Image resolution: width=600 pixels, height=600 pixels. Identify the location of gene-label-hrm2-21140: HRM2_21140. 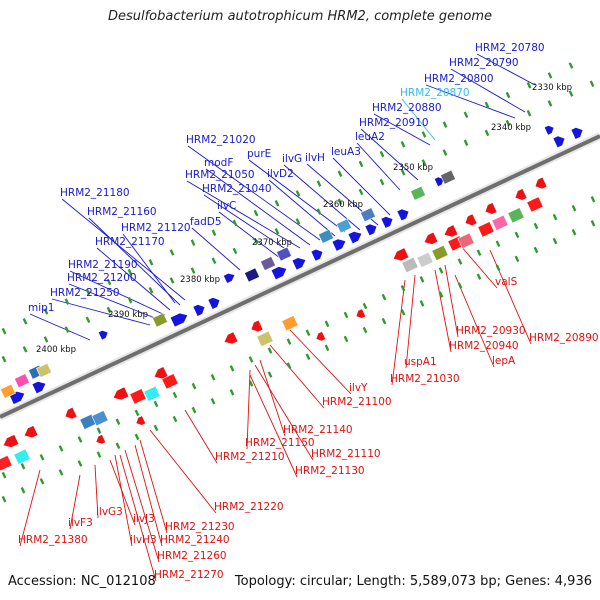
(318, 430).